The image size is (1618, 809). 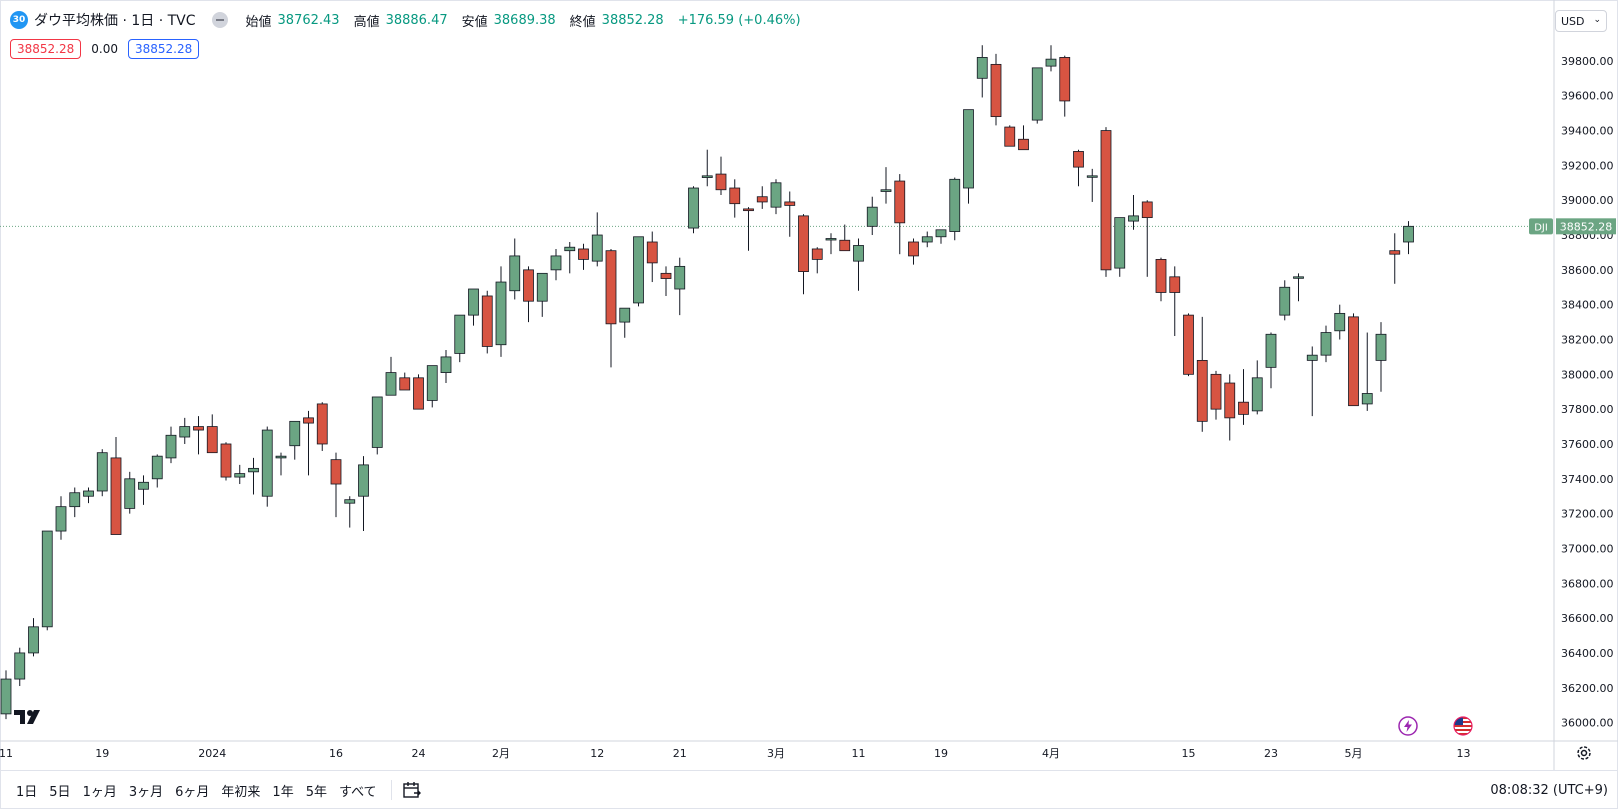 What do you see at coordinates (29, 717) in the screenshot?
I see `tradingview-logo-icon` at bounding box center [29, 717].